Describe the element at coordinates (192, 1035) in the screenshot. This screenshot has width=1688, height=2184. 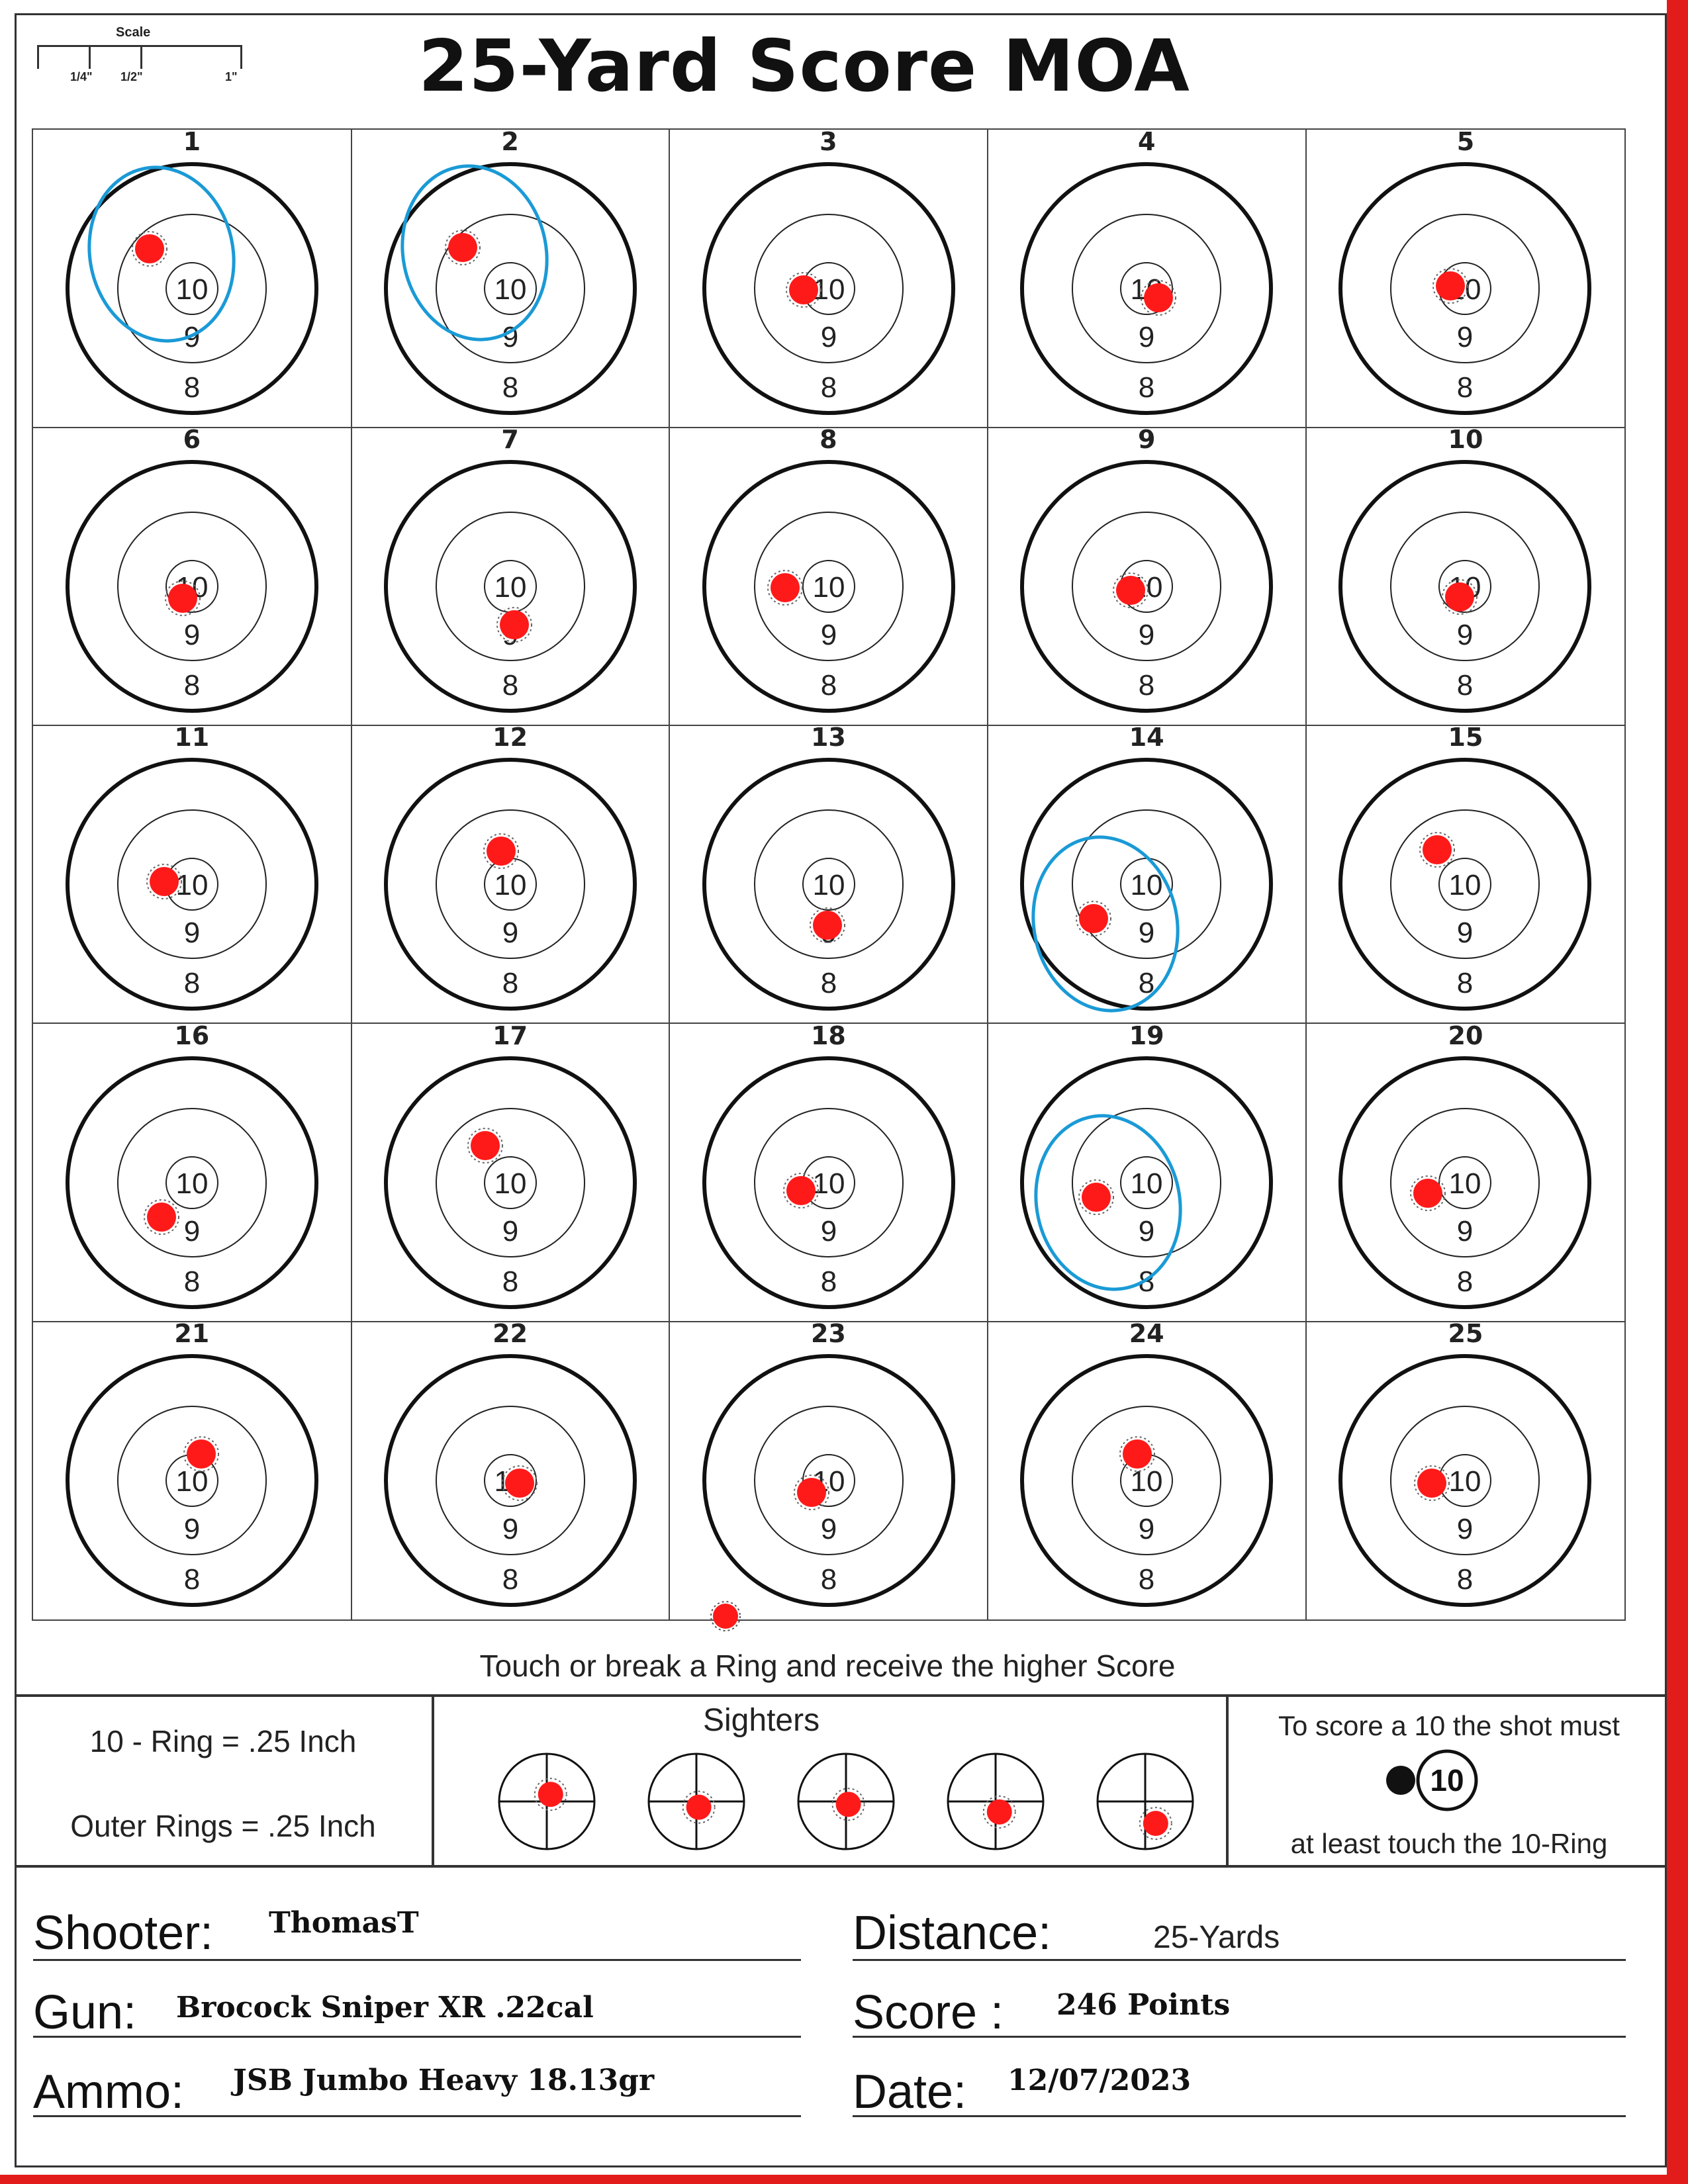
I see `target-number: 16` at that location.